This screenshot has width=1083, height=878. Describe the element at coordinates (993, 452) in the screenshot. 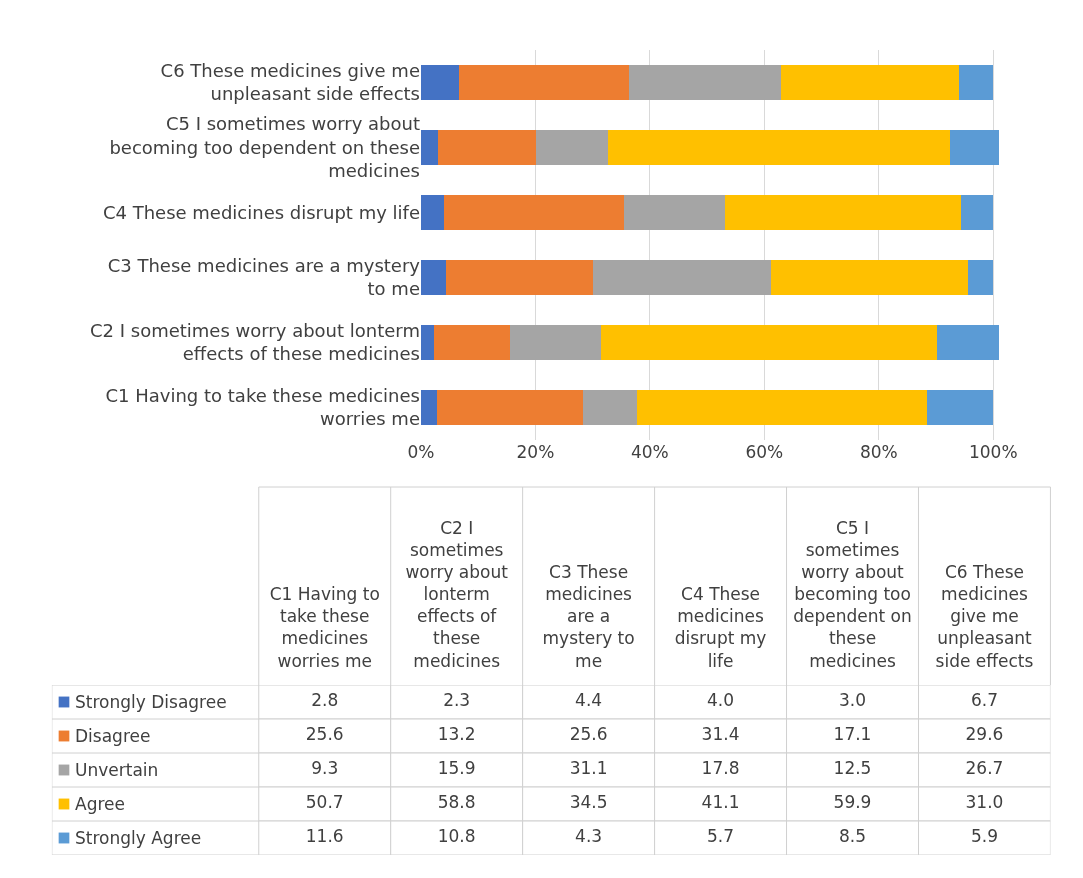

I see `x-tick-label: 100%` at that location.